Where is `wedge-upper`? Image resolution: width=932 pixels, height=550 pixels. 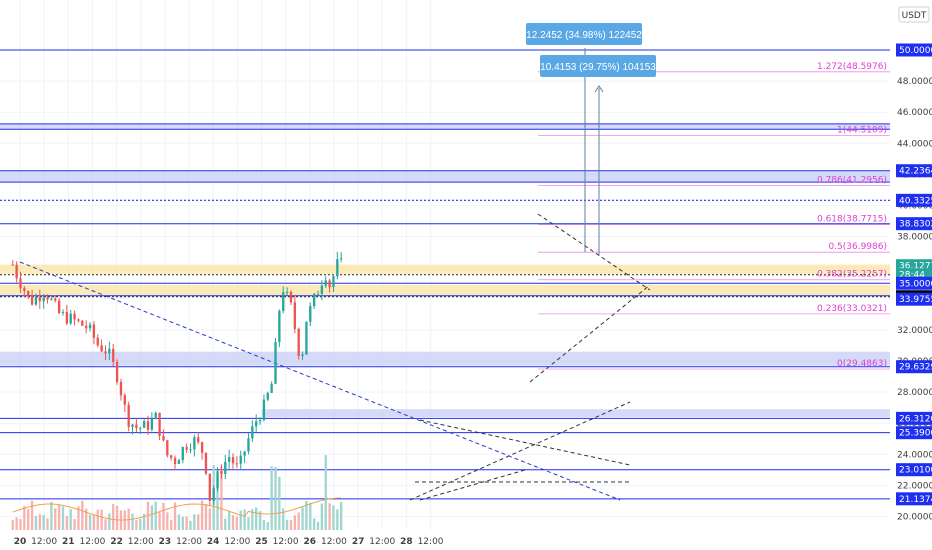
wedge-upper is located at coordinates (594, 252).